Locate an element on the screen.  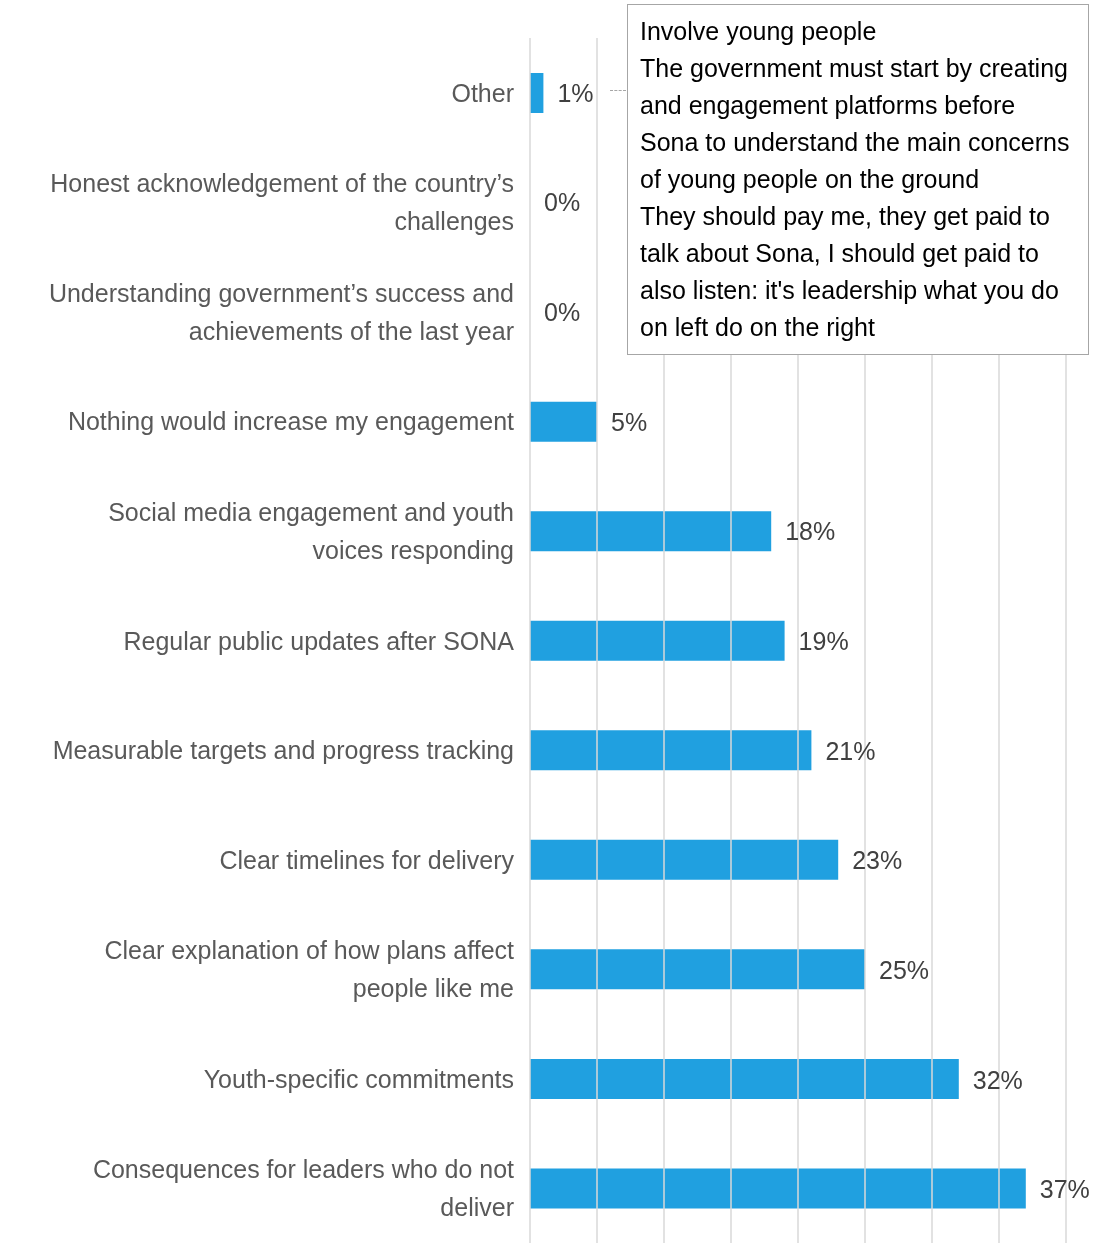
y-tick-label: Clear timelines for delivery is located at coordinates (367, 859).